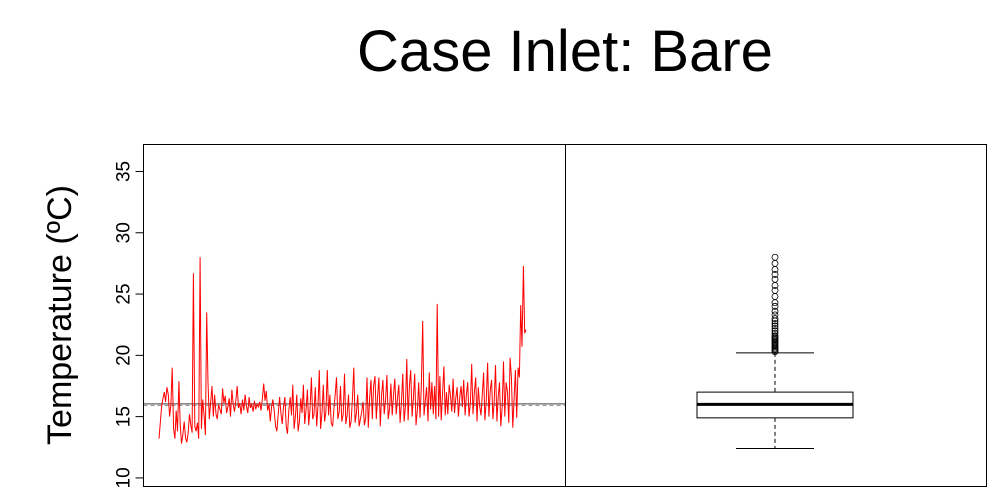 The width and height of the screenshot is (1000, 500). I want to click on y-tick-label: 35, so click(124, 171).